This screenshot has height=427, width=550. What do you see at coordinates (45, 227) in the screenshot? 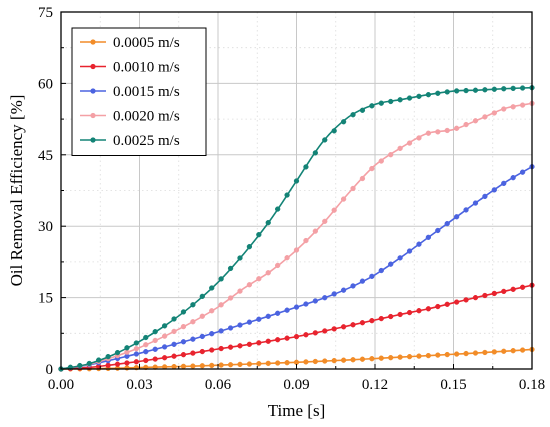
I see `y-tick-label: 30` at bounding box center [45, 227].